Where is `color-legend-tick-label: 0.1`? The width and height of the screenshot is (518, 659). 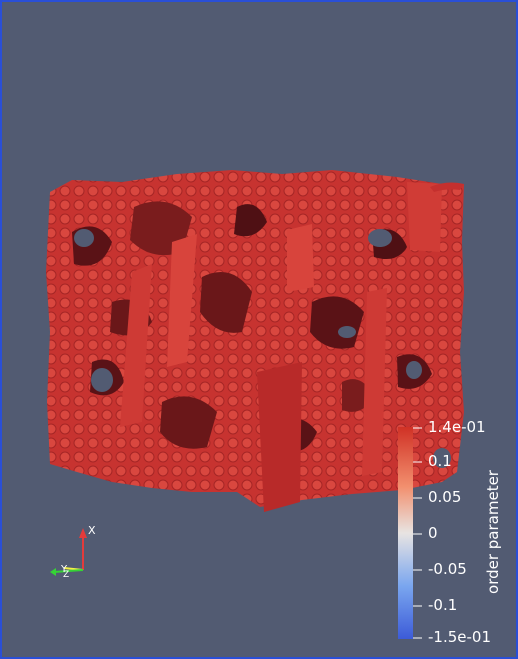 color-legend-tick-label: 0.1 is located at coordinates (440, 461).